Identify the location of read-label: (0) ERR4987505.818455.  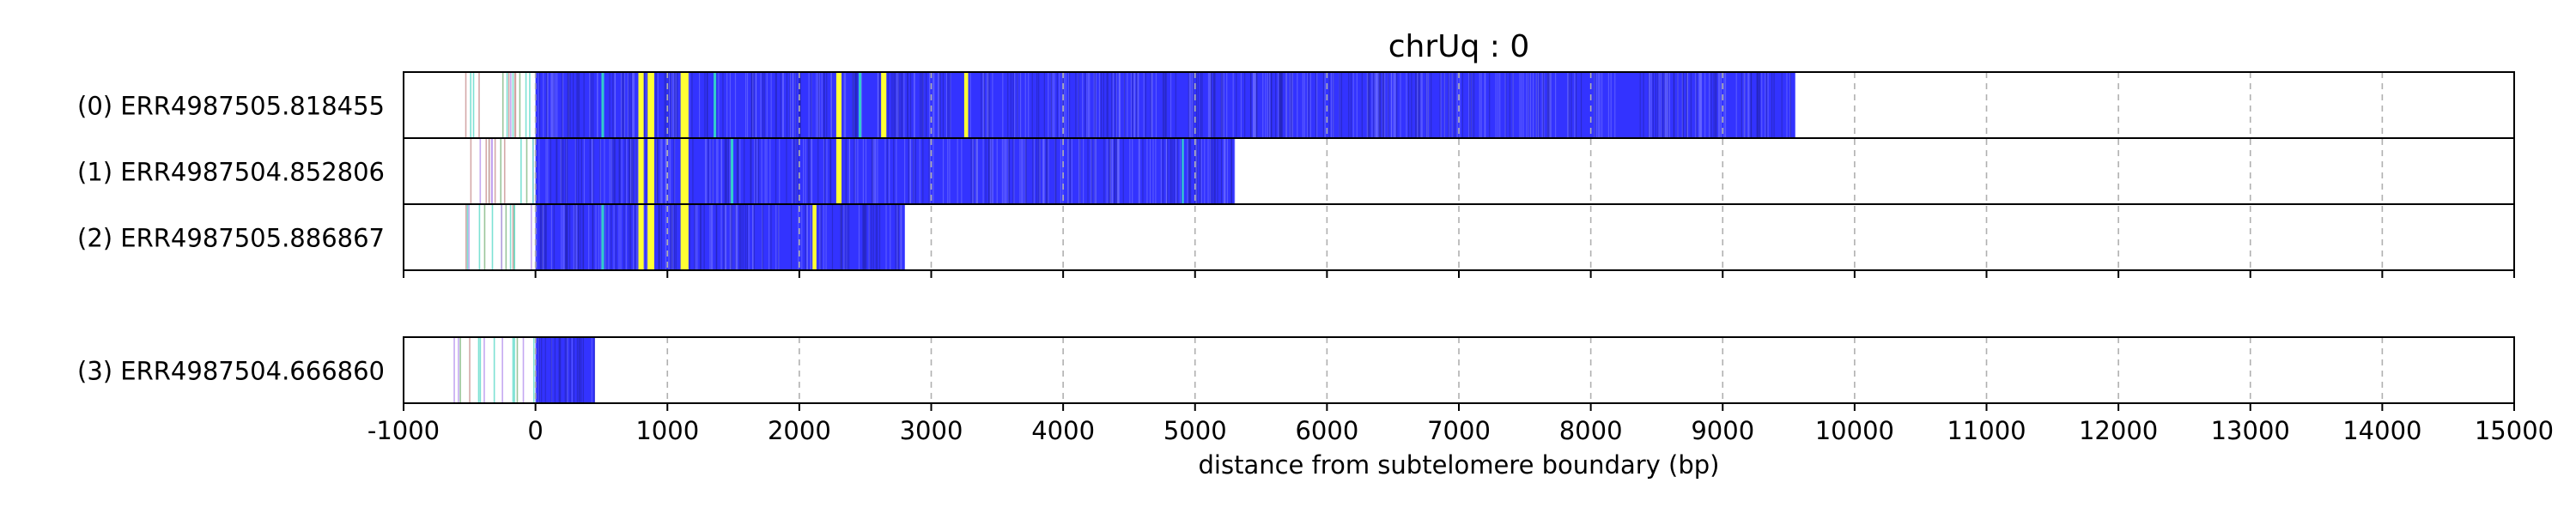
(231, 106).